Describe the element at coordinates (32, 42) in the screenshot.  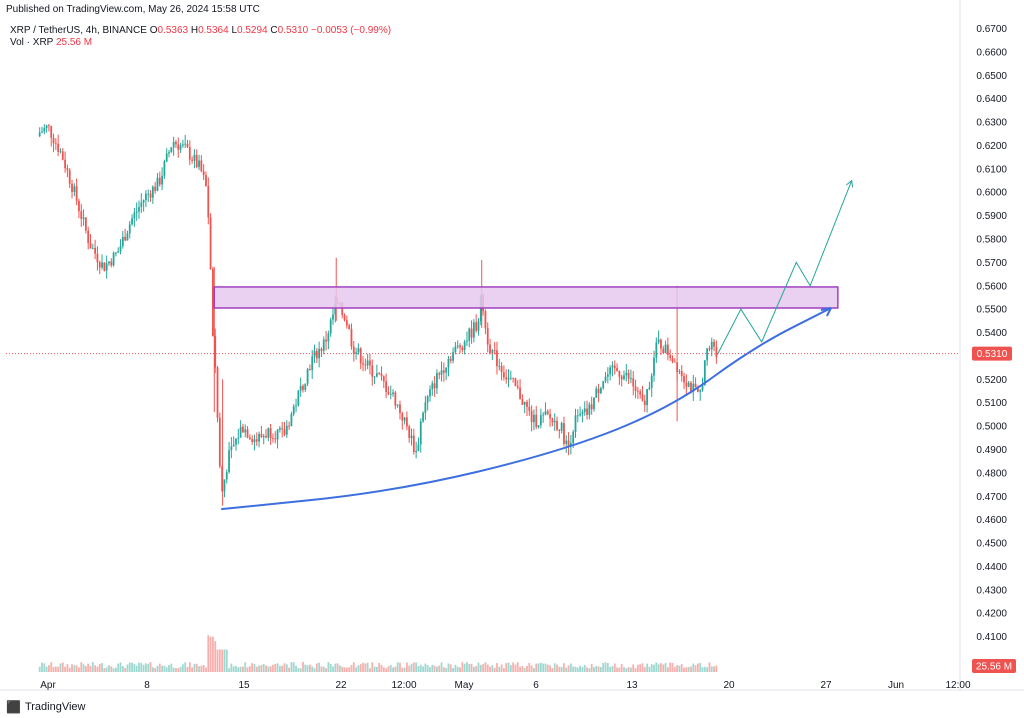
I see `volume-label: Vol · XRP` at that location.